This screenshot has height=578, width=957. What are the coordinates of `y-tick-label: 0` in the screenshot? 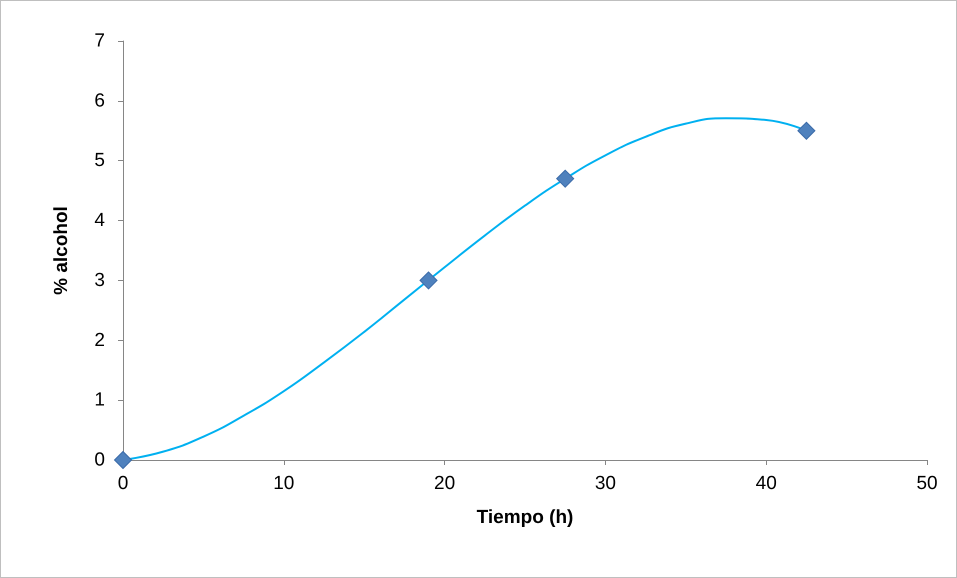 It's located at (99, 460).